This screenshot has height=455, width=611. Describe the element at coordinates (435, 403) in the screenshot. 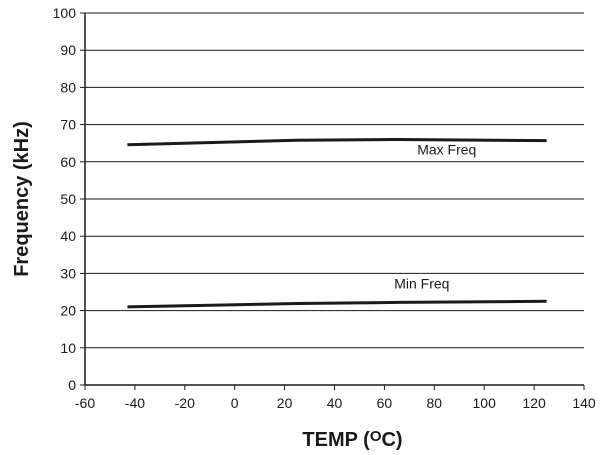

I see `x-tick-label: 80` at that location.